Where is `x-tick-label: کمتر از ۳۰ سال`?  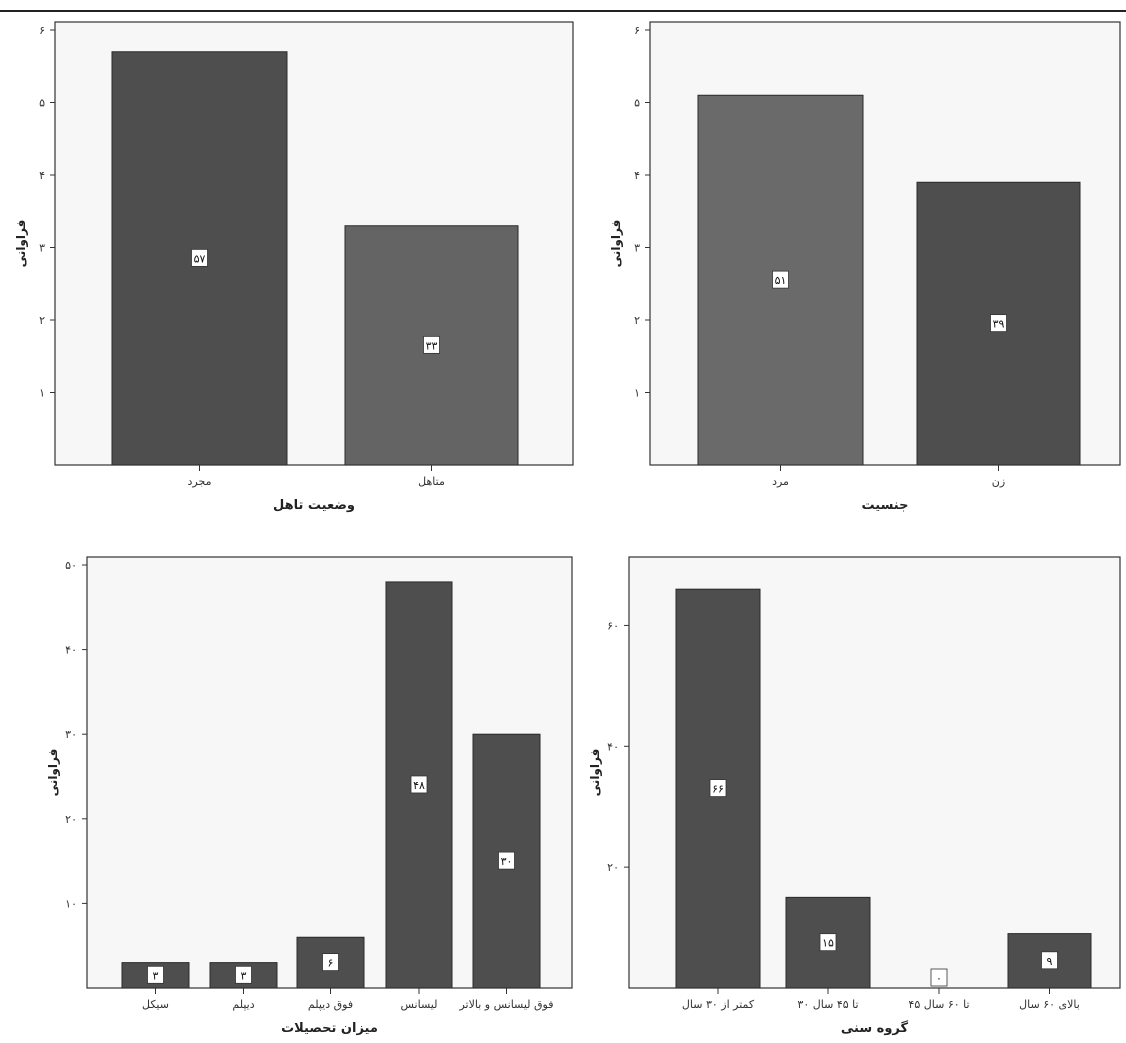
x-tick-label: کمتر از ۳۰ سال is located at coordinates (718, 1004).